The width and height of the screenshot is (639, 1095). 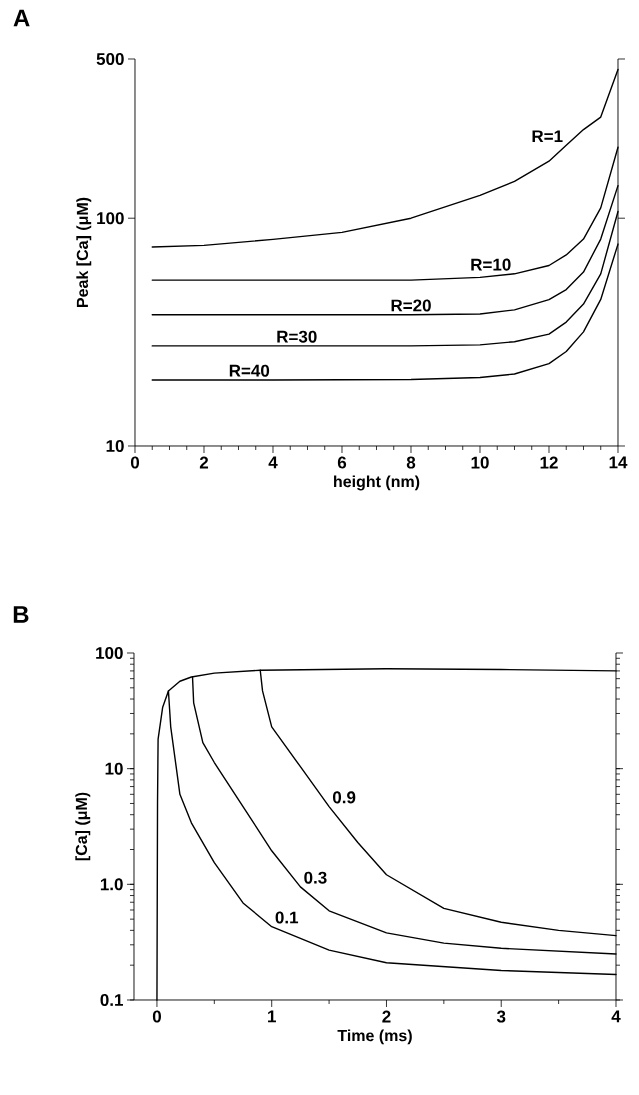 What do you see at coordinates (111, 884) in the screenshot?
I see `y-tick-label: 1.0` at bounding box center [111, 884].